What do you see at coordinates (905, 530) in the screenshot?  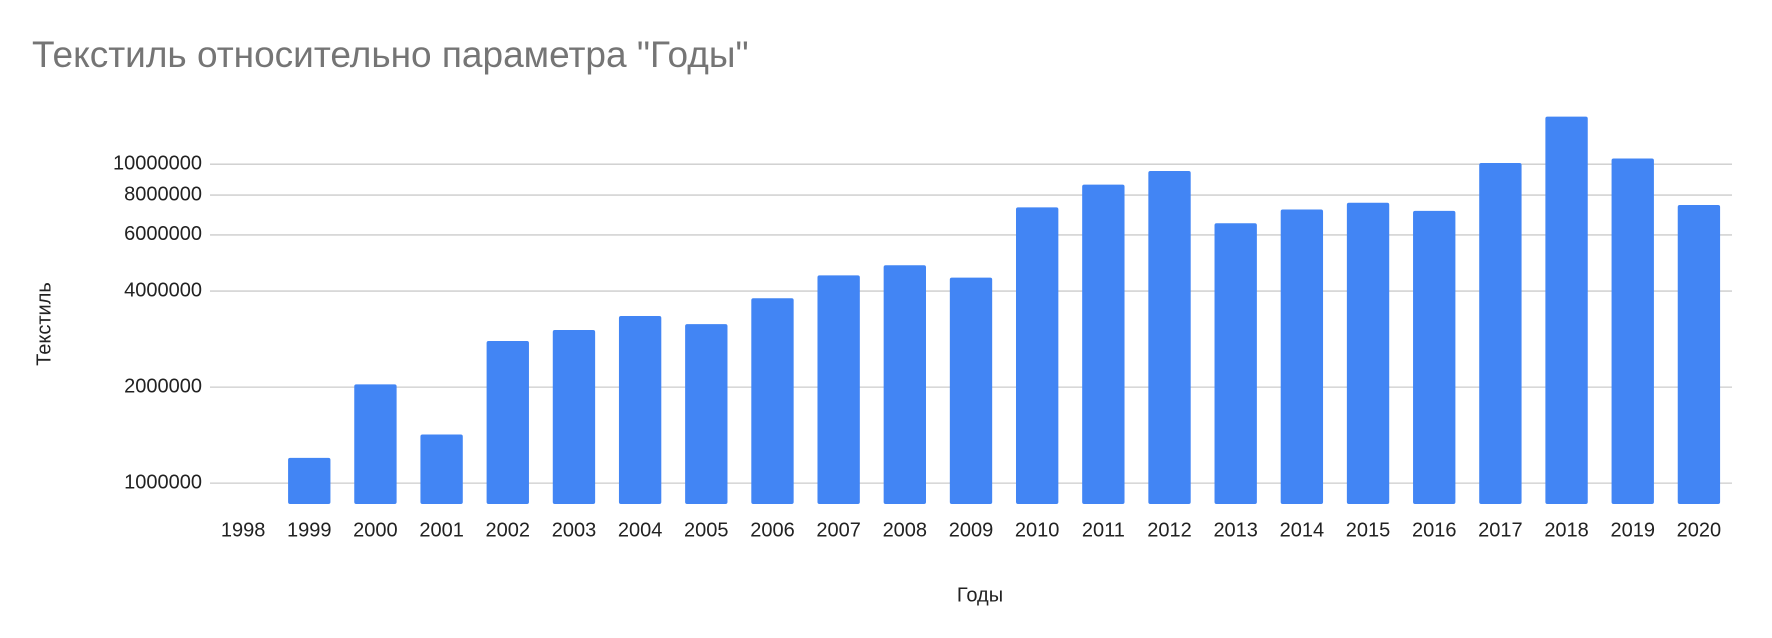 I see `x-tick-label: 2008` at bounding box center [905, 530].